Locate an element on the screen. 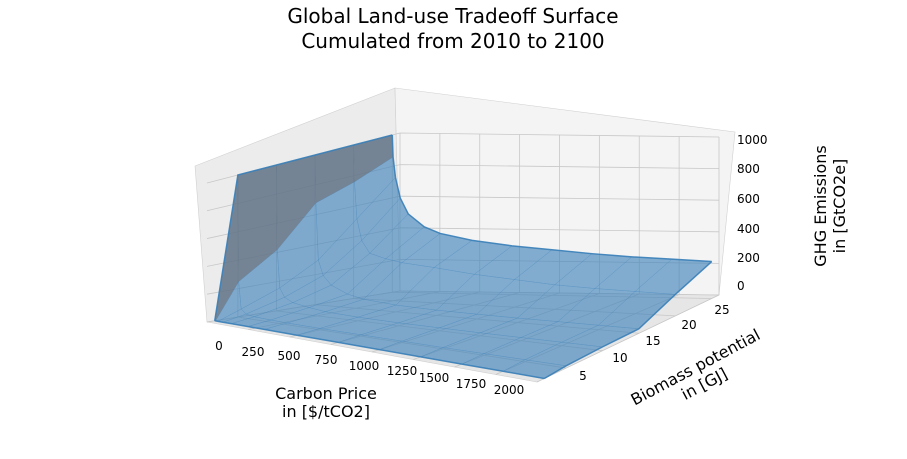  y-tick-label: 15 is located at coordinates (652, 341).